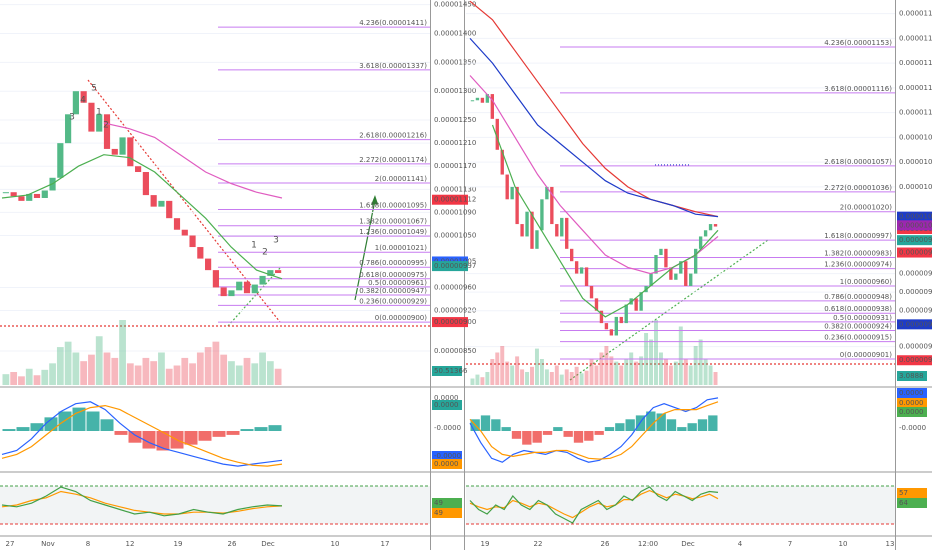 This screenshot has height=550, width=932. Describe the element at coordinates (866, 208) in the screenshot. I see `fib-label: 2(0.00001020)` at that location.